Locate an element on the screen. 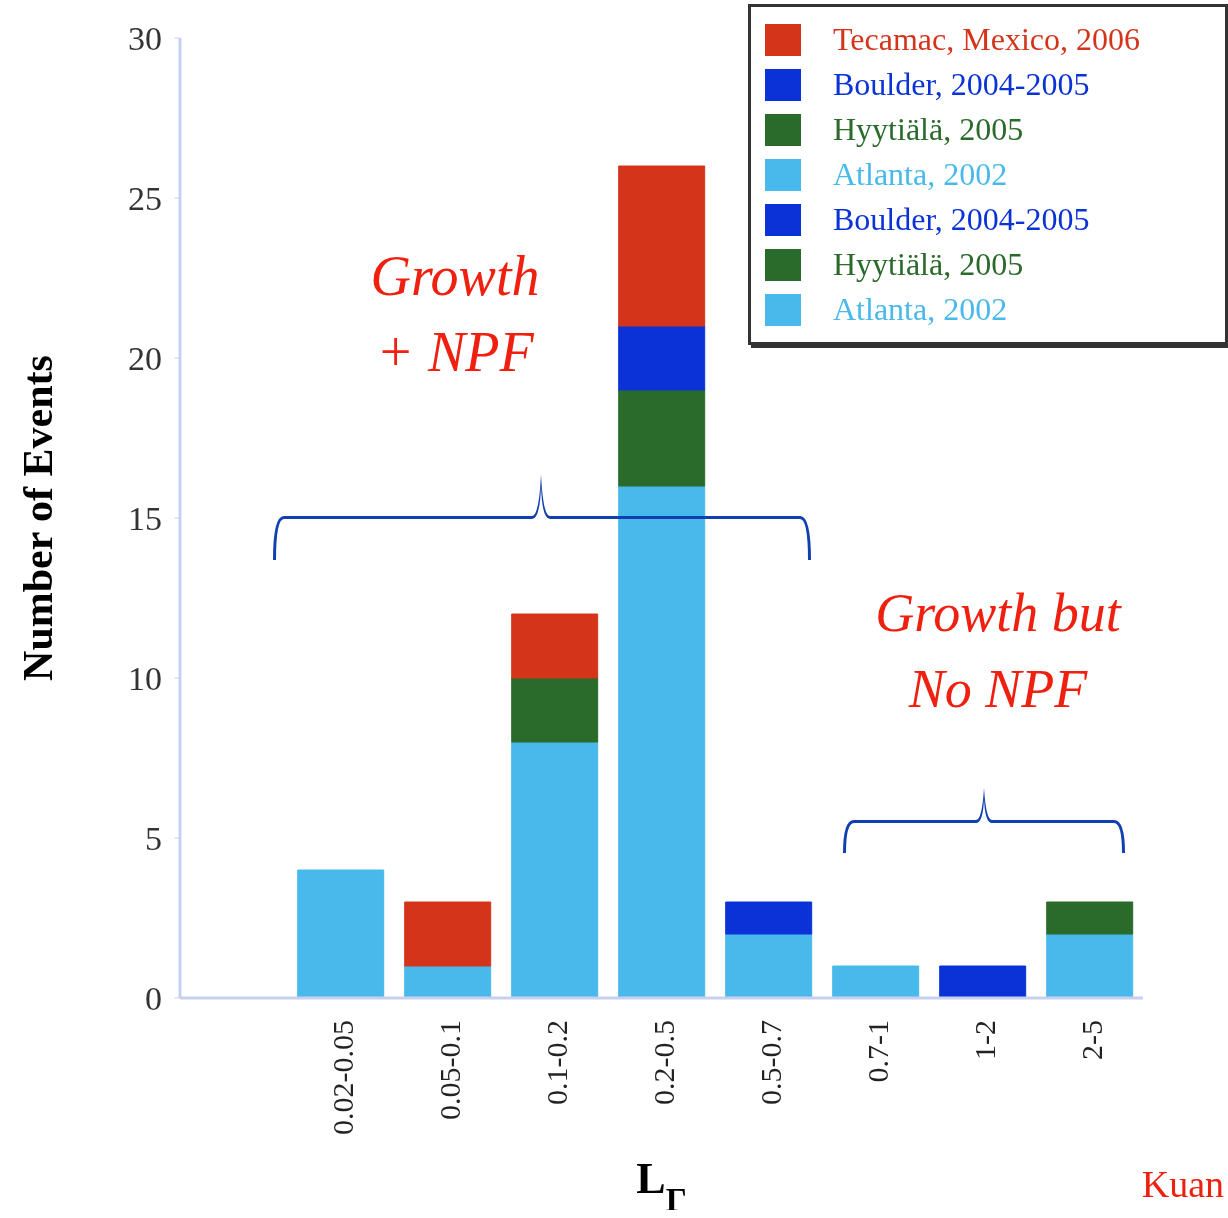  annotation: Growth + NPF is located at coordinates (455, 314).